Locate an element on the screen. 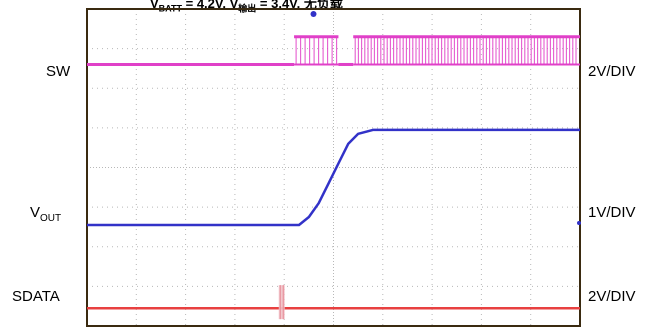 The height and width of the screenshot is (335, 663). vout-channel-marker is located at coordinates (579, 222).